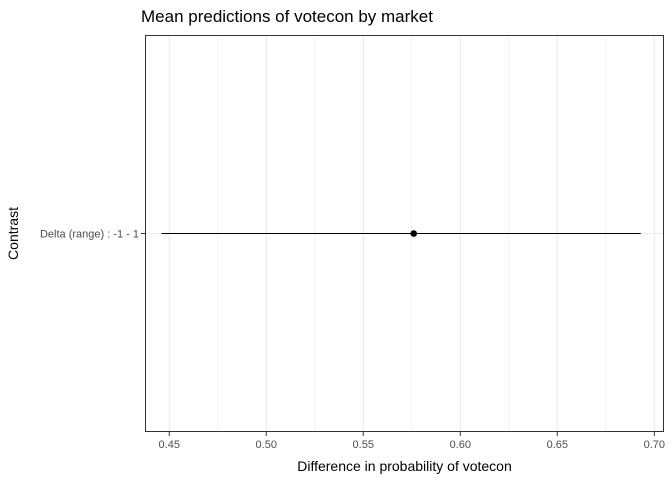 The width and height of the screenshot is (672, 480). I want to click on data-marks, so click(401, 233).